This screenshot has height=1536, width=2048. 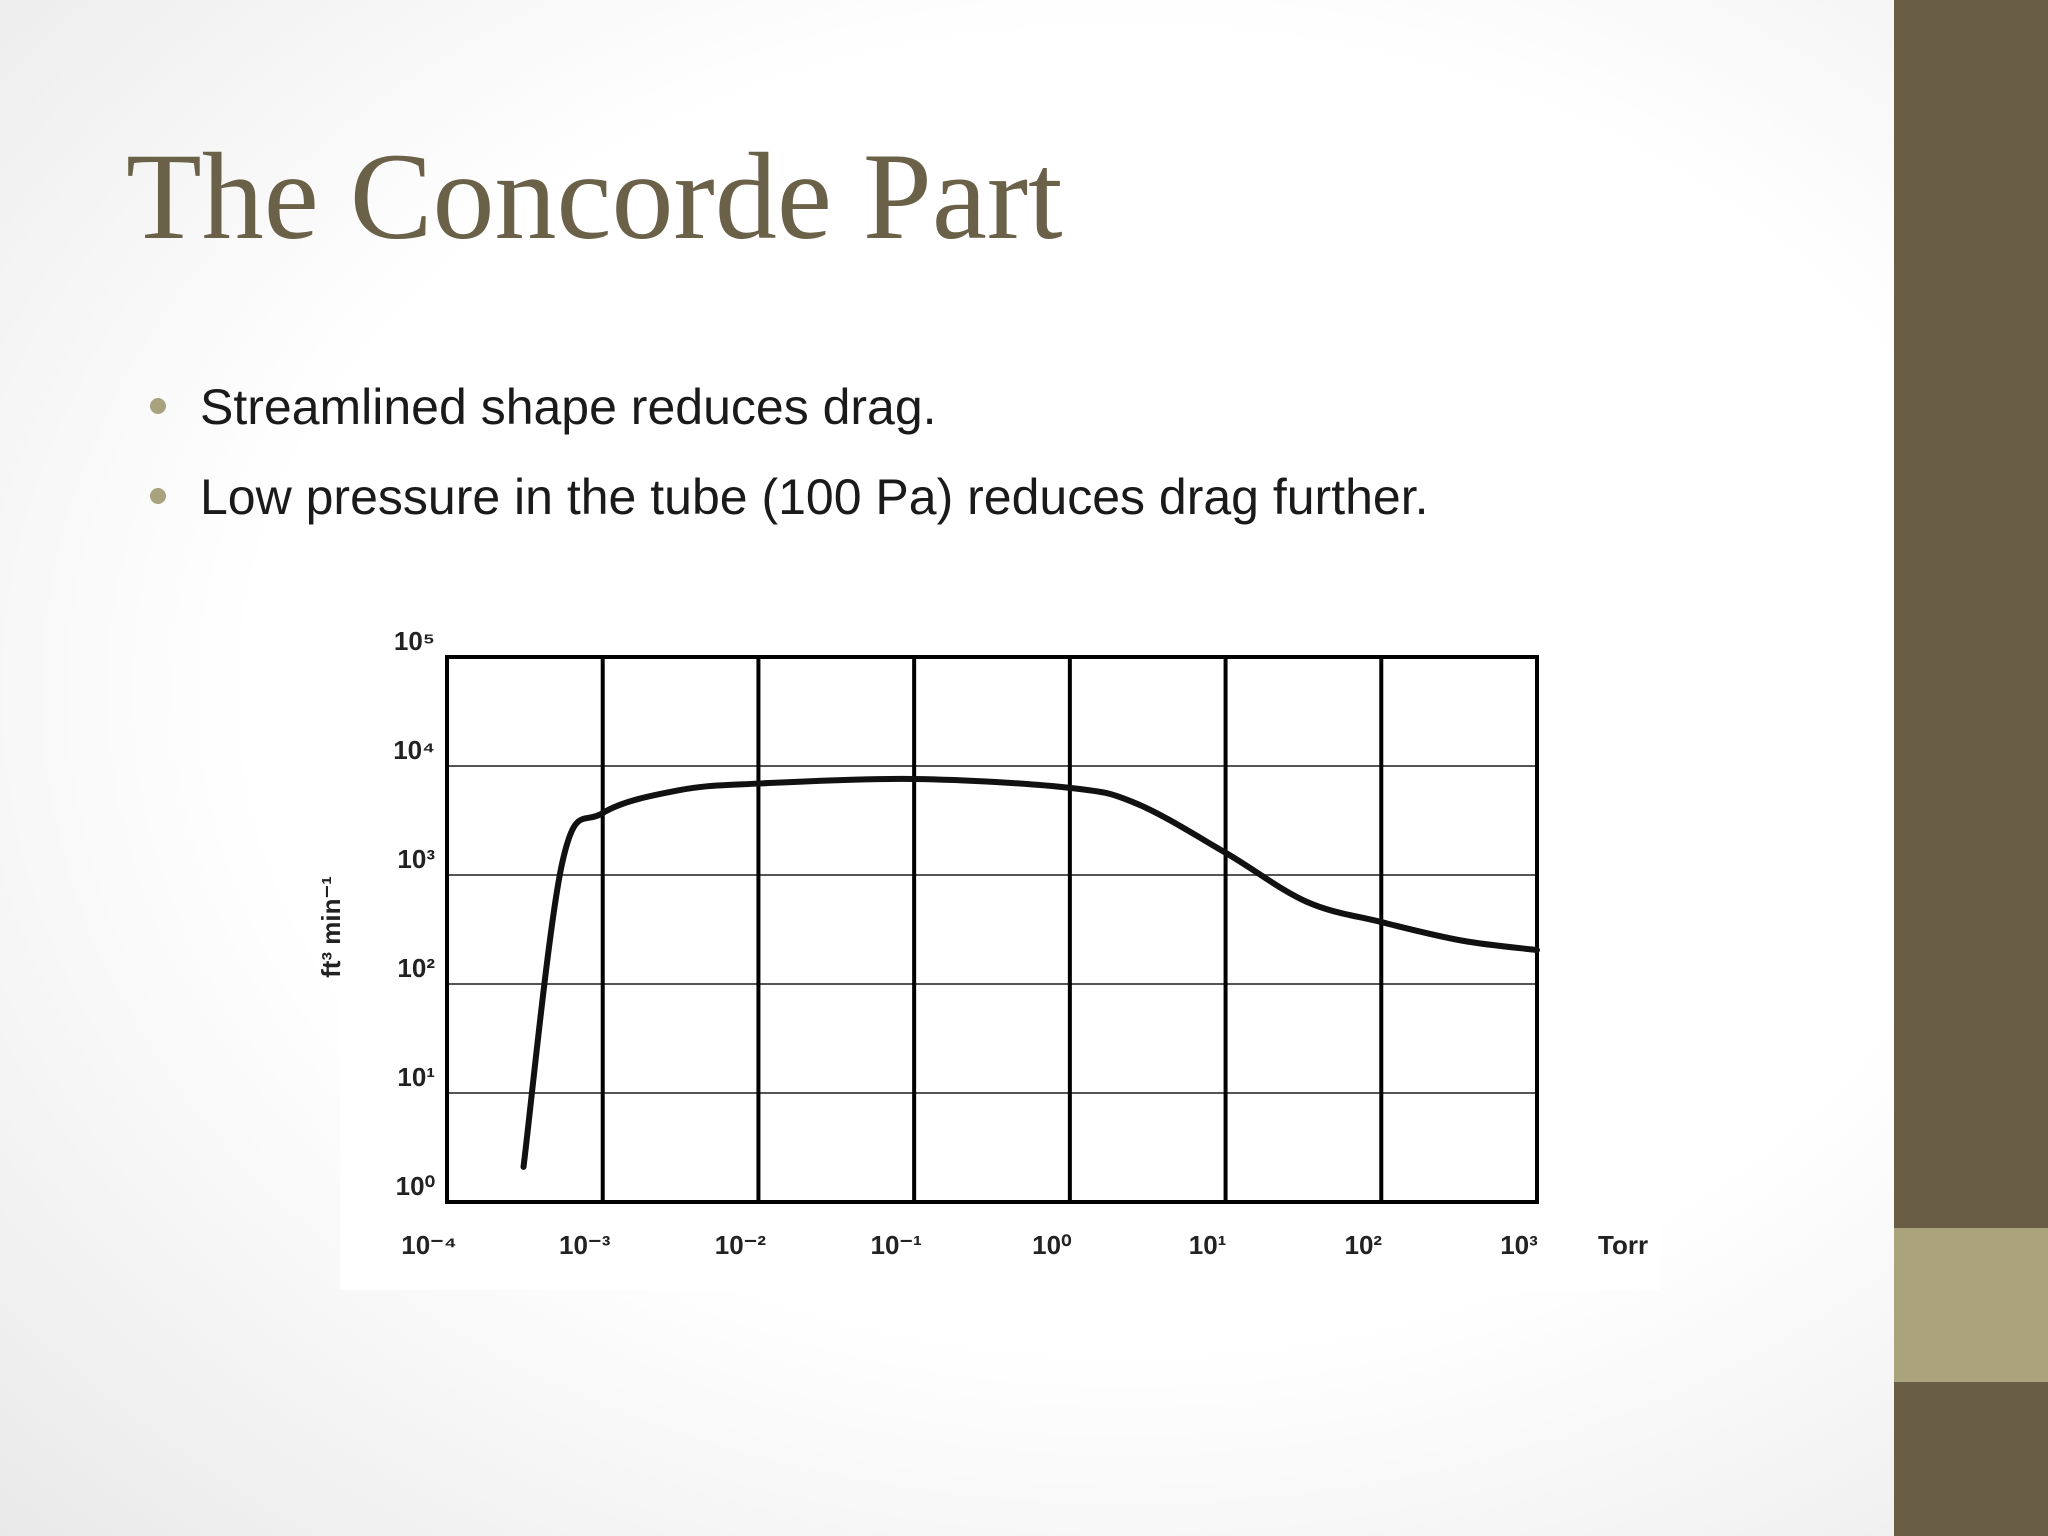 What do you see at coordinates (429, 1245) in the screenshot?
I see `x-tick-label: 10⁻⁴` at bounding box center [429, 1245].